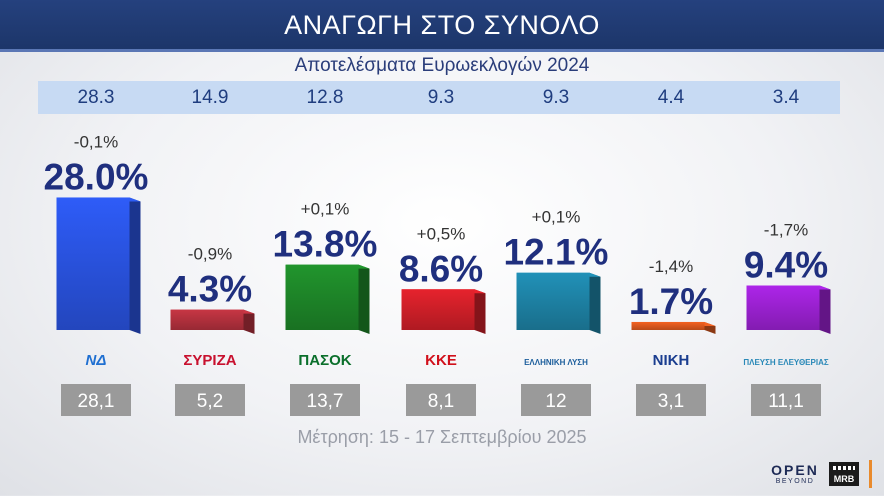 The height and width of the screenshot is (496, 884). Describe the element at coordinates (325, 97) in the screenshot. I see `euro-2024-result: 12.8` at that location.